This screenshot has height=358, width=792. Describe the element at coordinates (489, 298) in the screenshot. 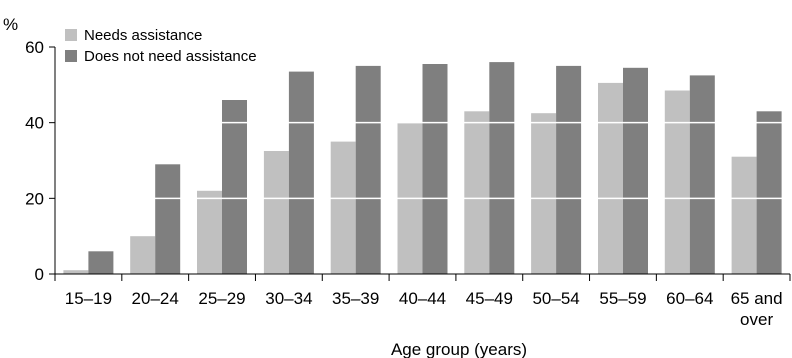

I see `x-tick-label: 45–49` at that location.